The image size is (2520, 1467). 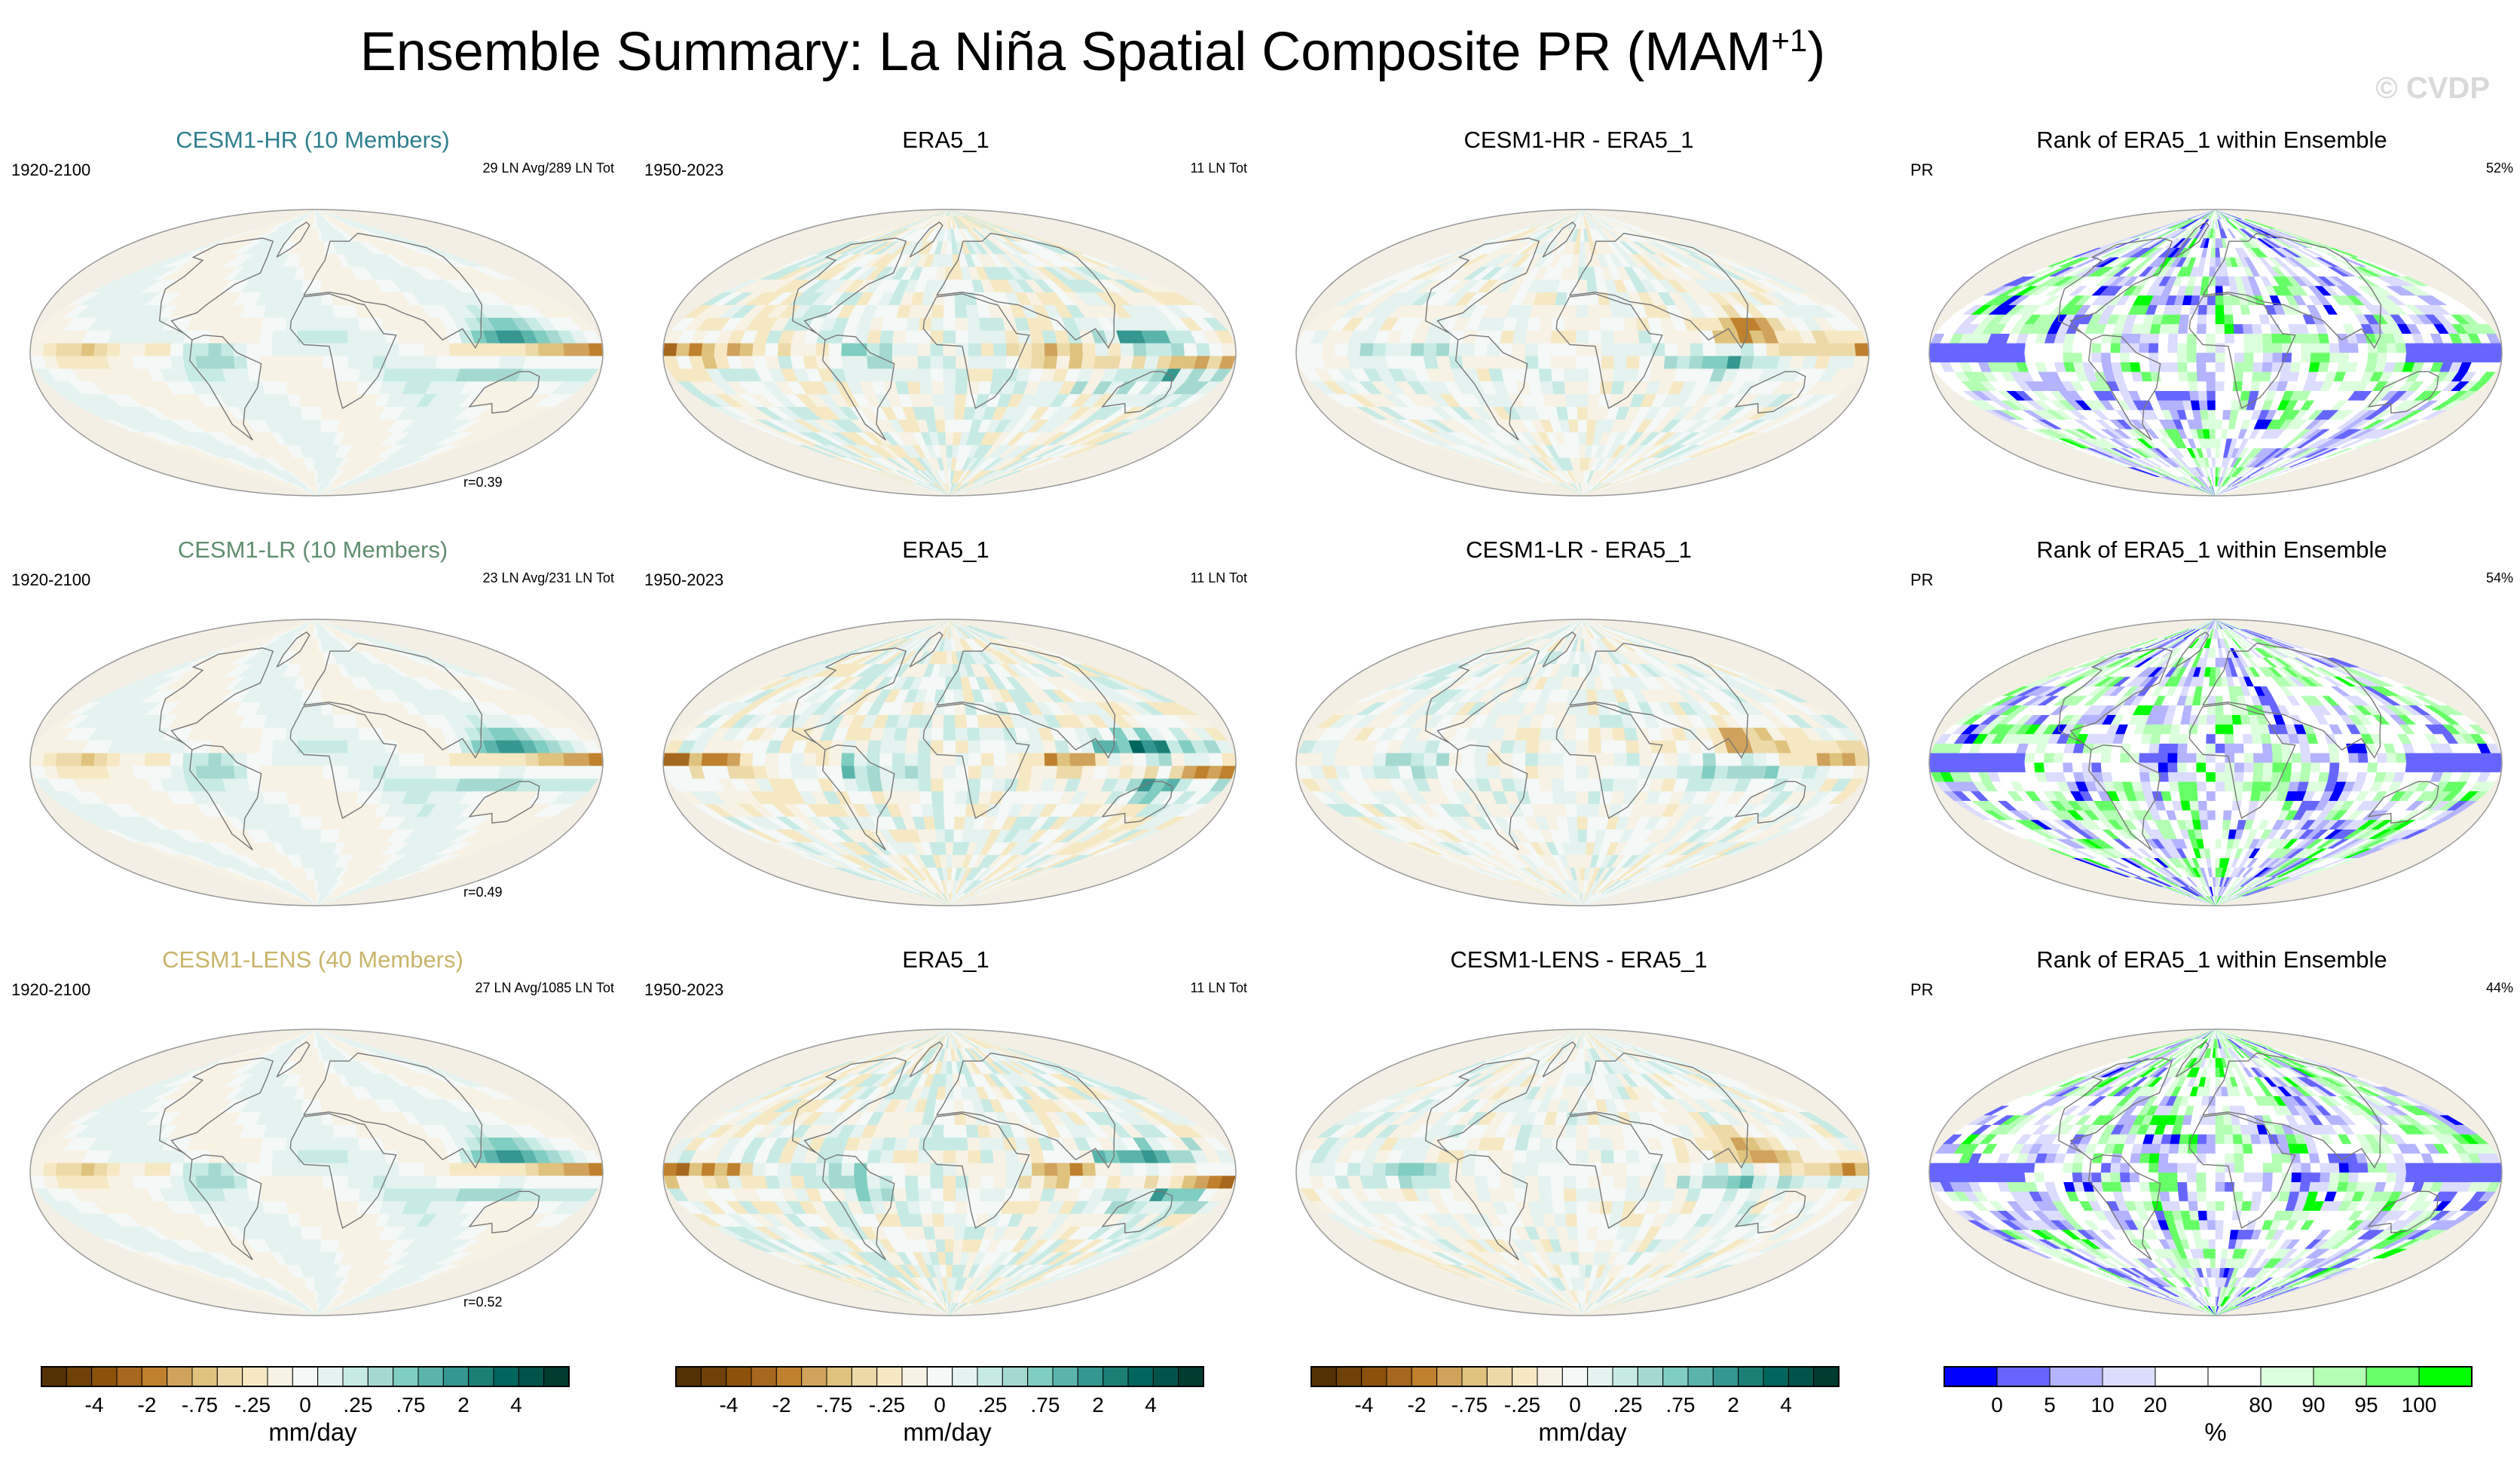 I want to click on cvdp-watermark: © CVDP, so click(x=2432, y=88).